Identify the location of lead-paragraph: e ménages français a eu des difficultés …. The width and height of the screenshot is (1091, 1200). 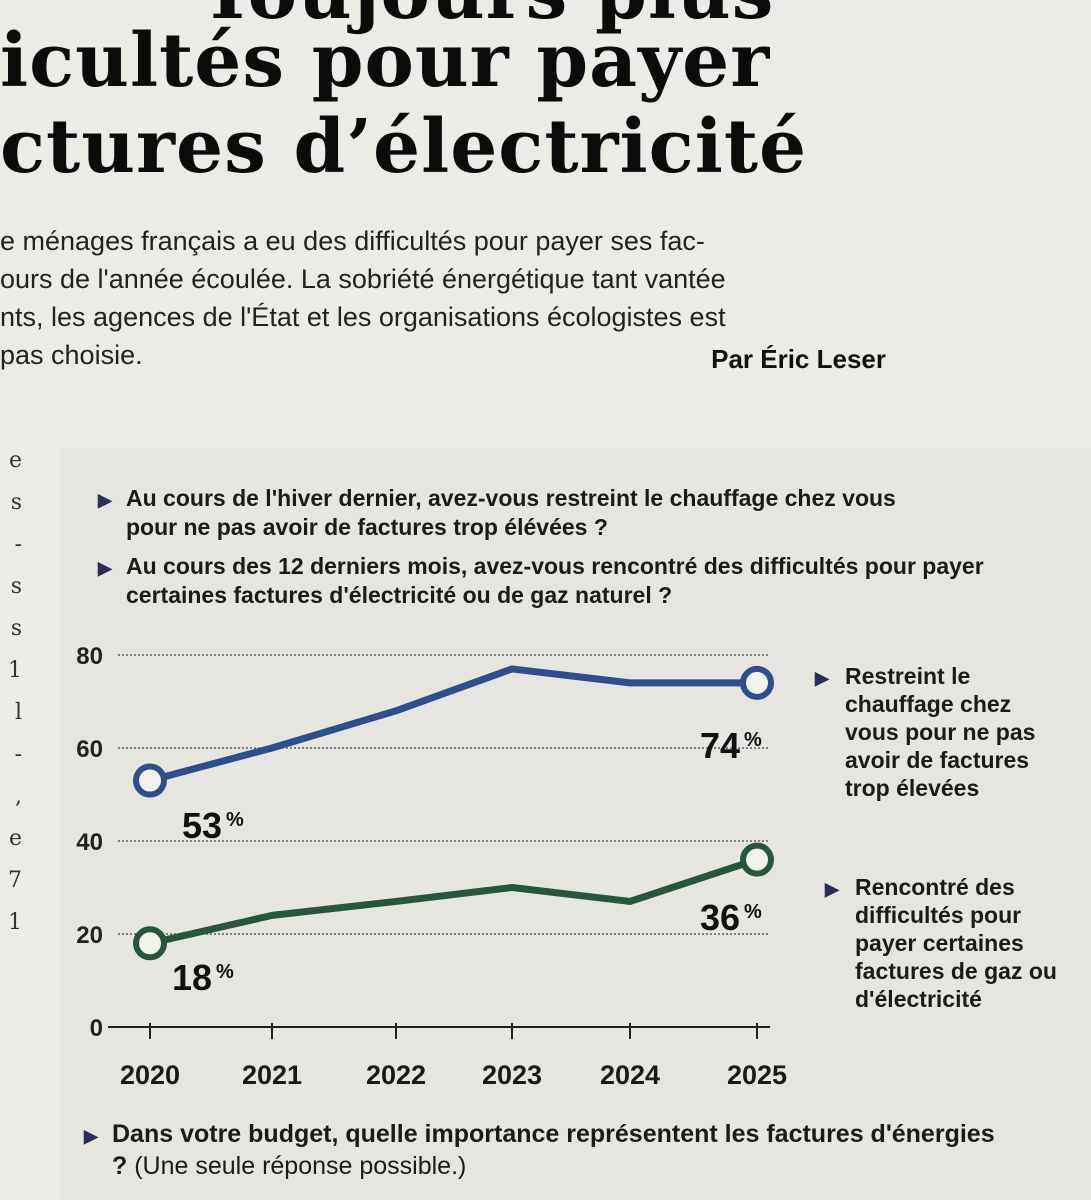
(445, 298).